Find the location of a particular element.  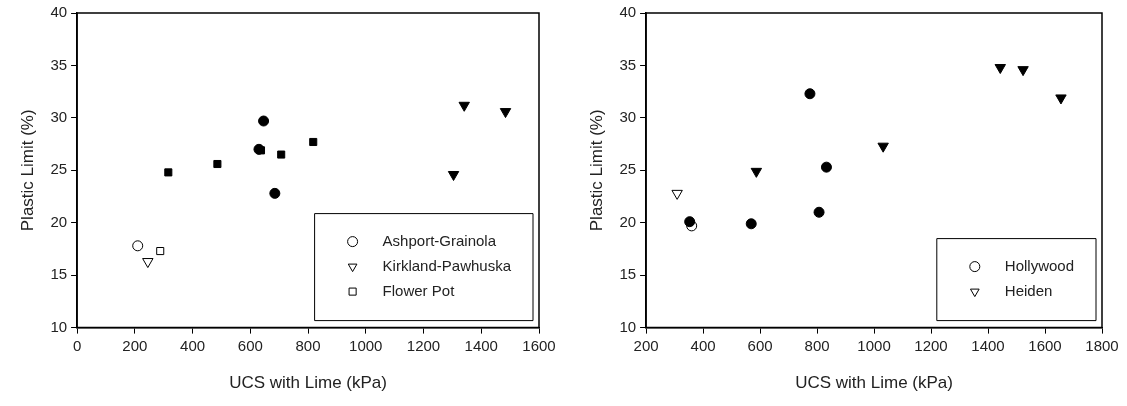

x-tick-label: 0 is located at coordinates (77, 345).